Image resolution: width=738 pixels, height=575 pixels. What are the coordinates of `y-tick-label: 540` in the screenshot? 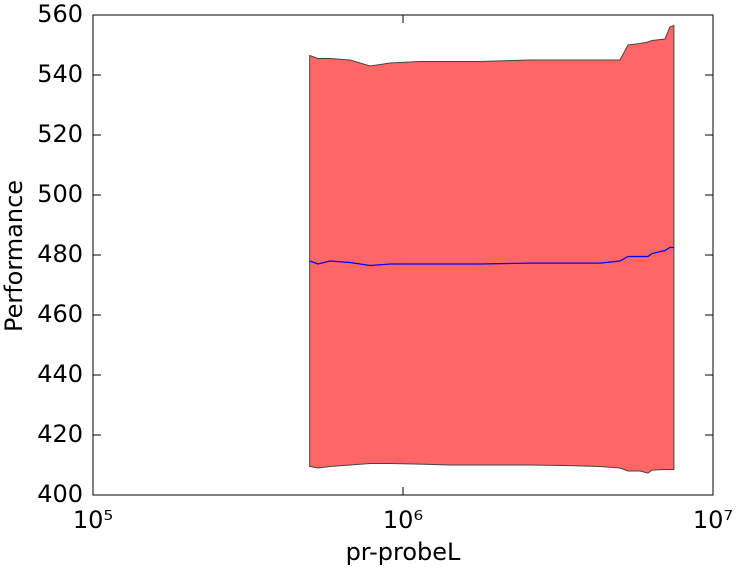 It's located at (60, 74).